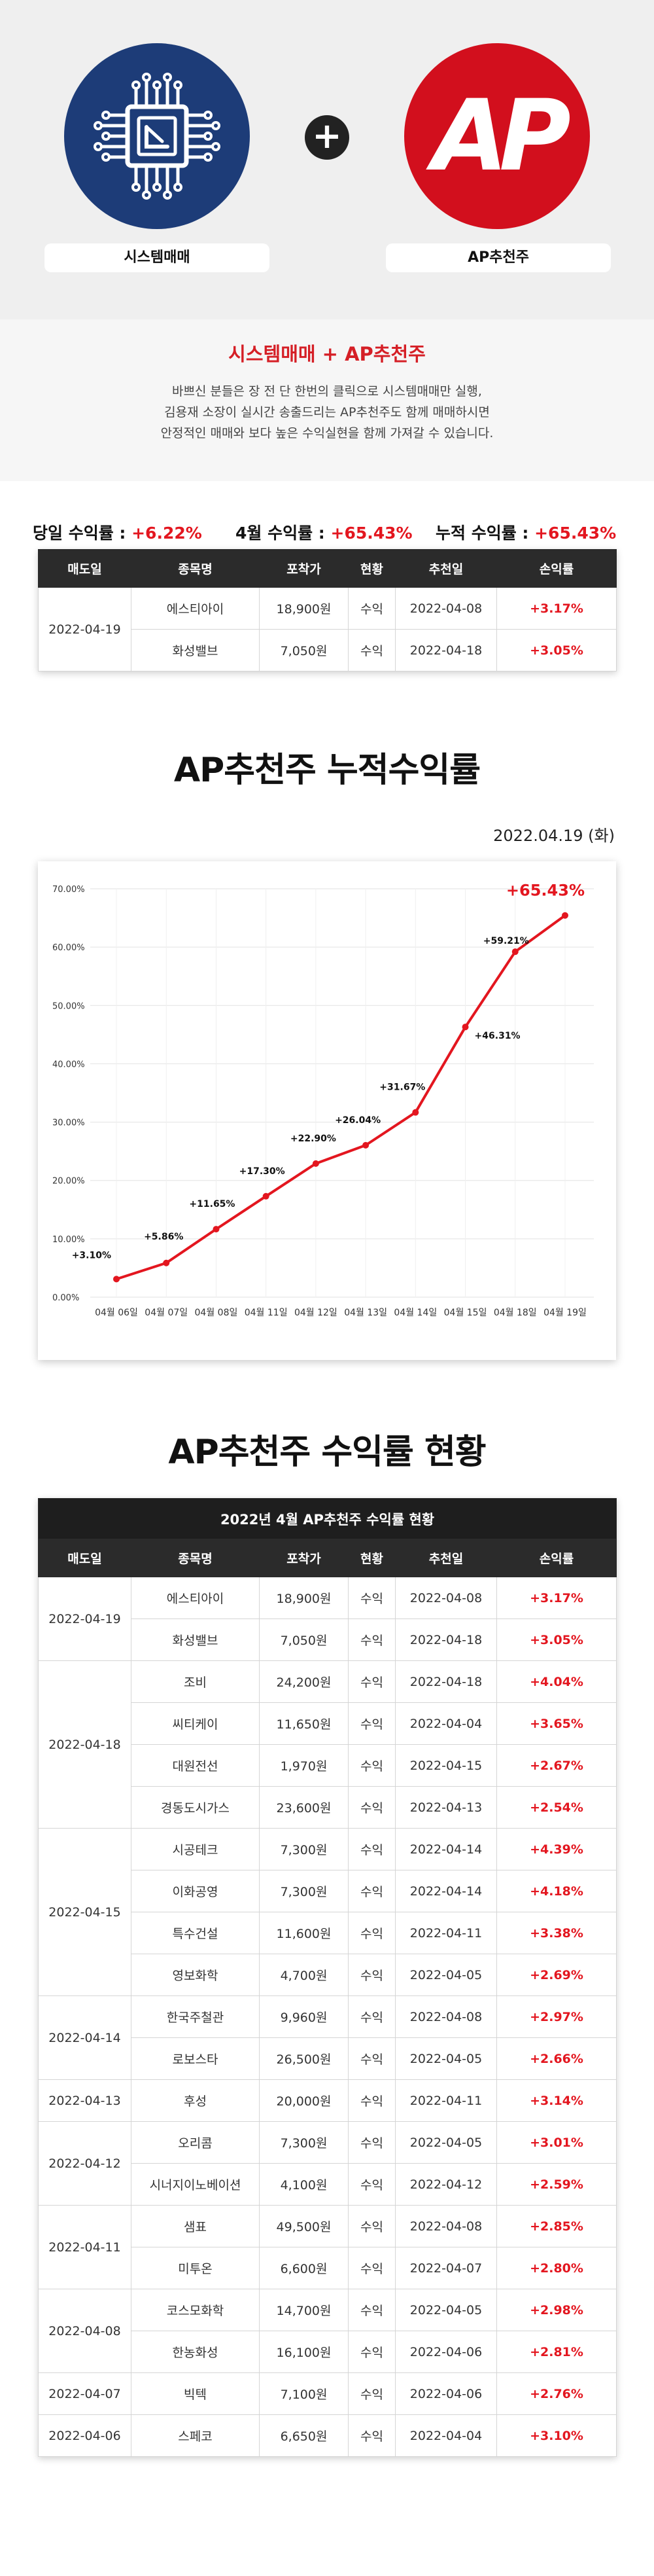 The height and width of the screenshot is (2576, 654). I want to click on ap-logo: AP, so click(497, 136).